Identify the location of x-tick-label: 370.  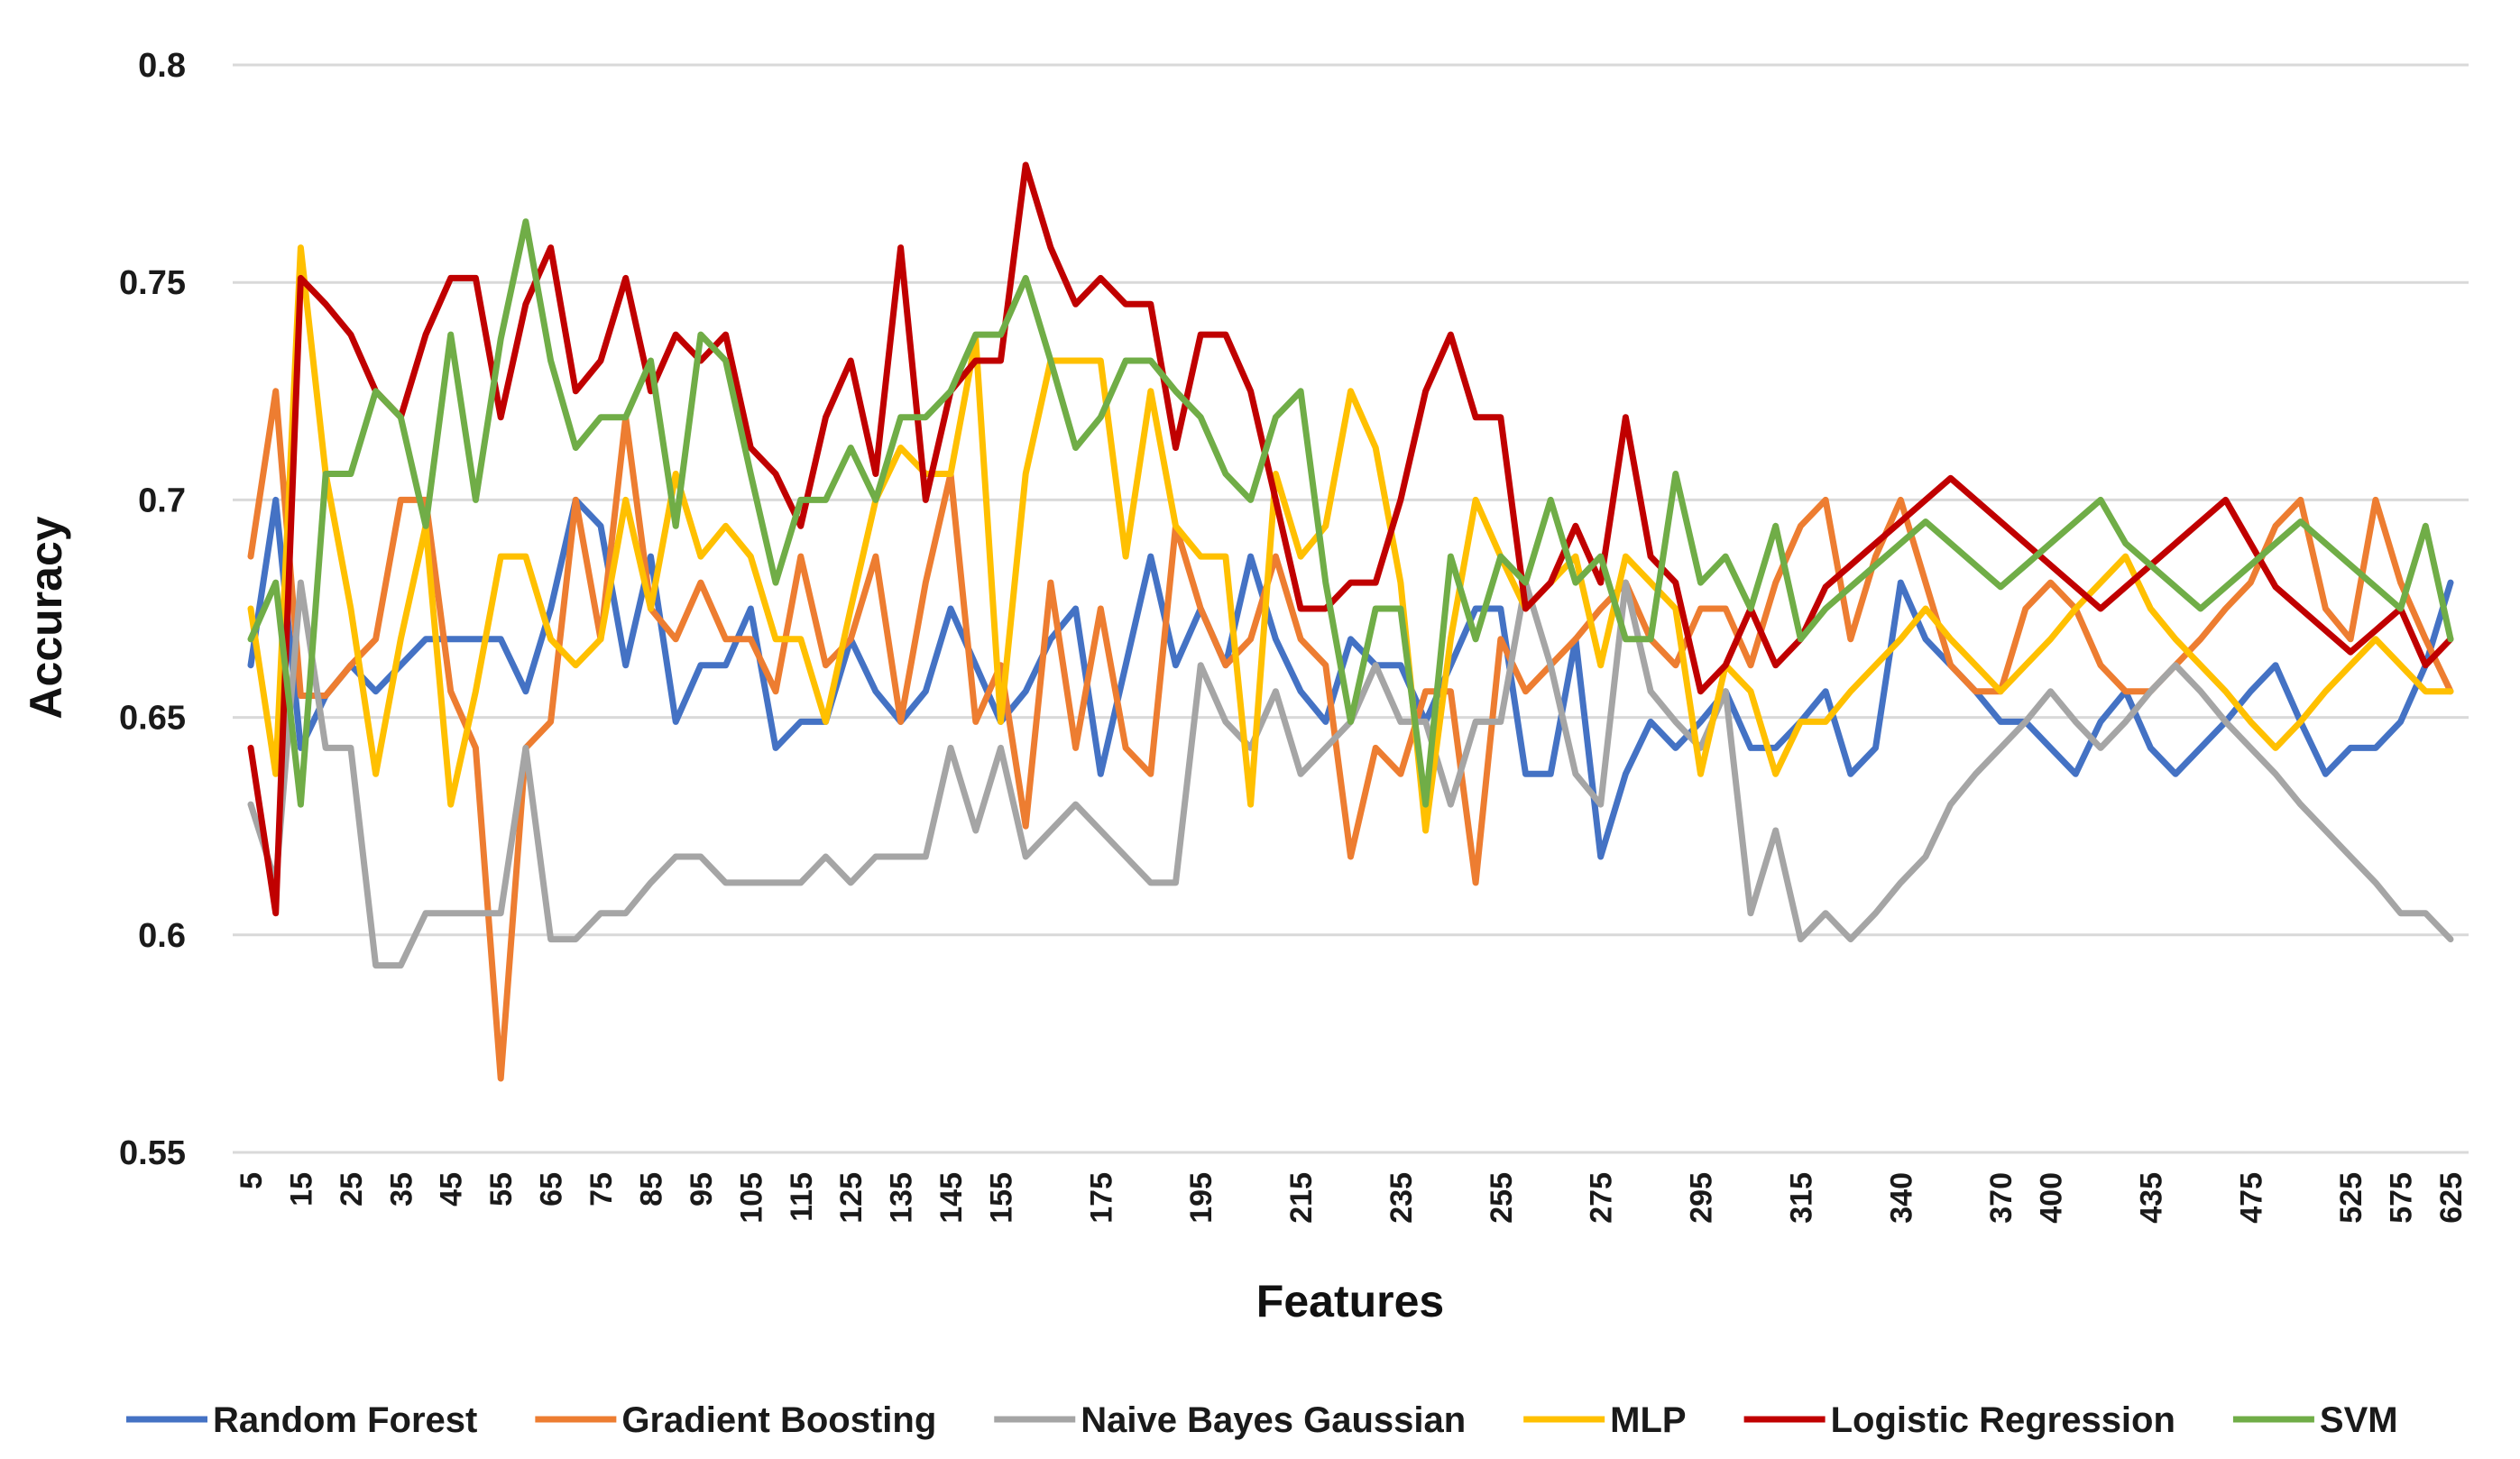
(2001, 1198).